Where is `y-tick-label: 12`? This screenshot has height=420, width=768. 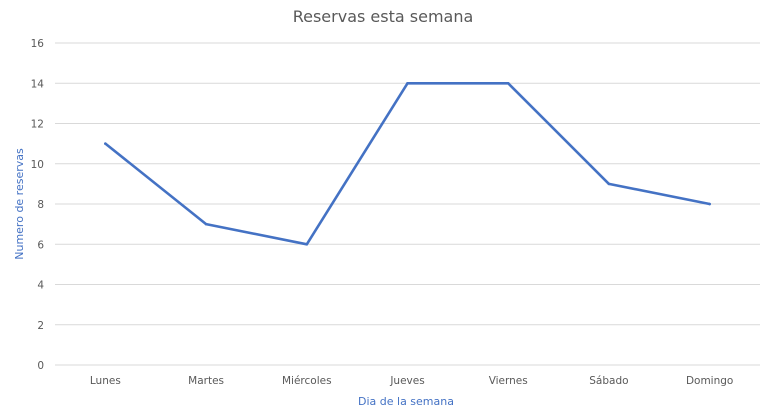 y-tick-label: 12 is located at coordinates (37, 125).